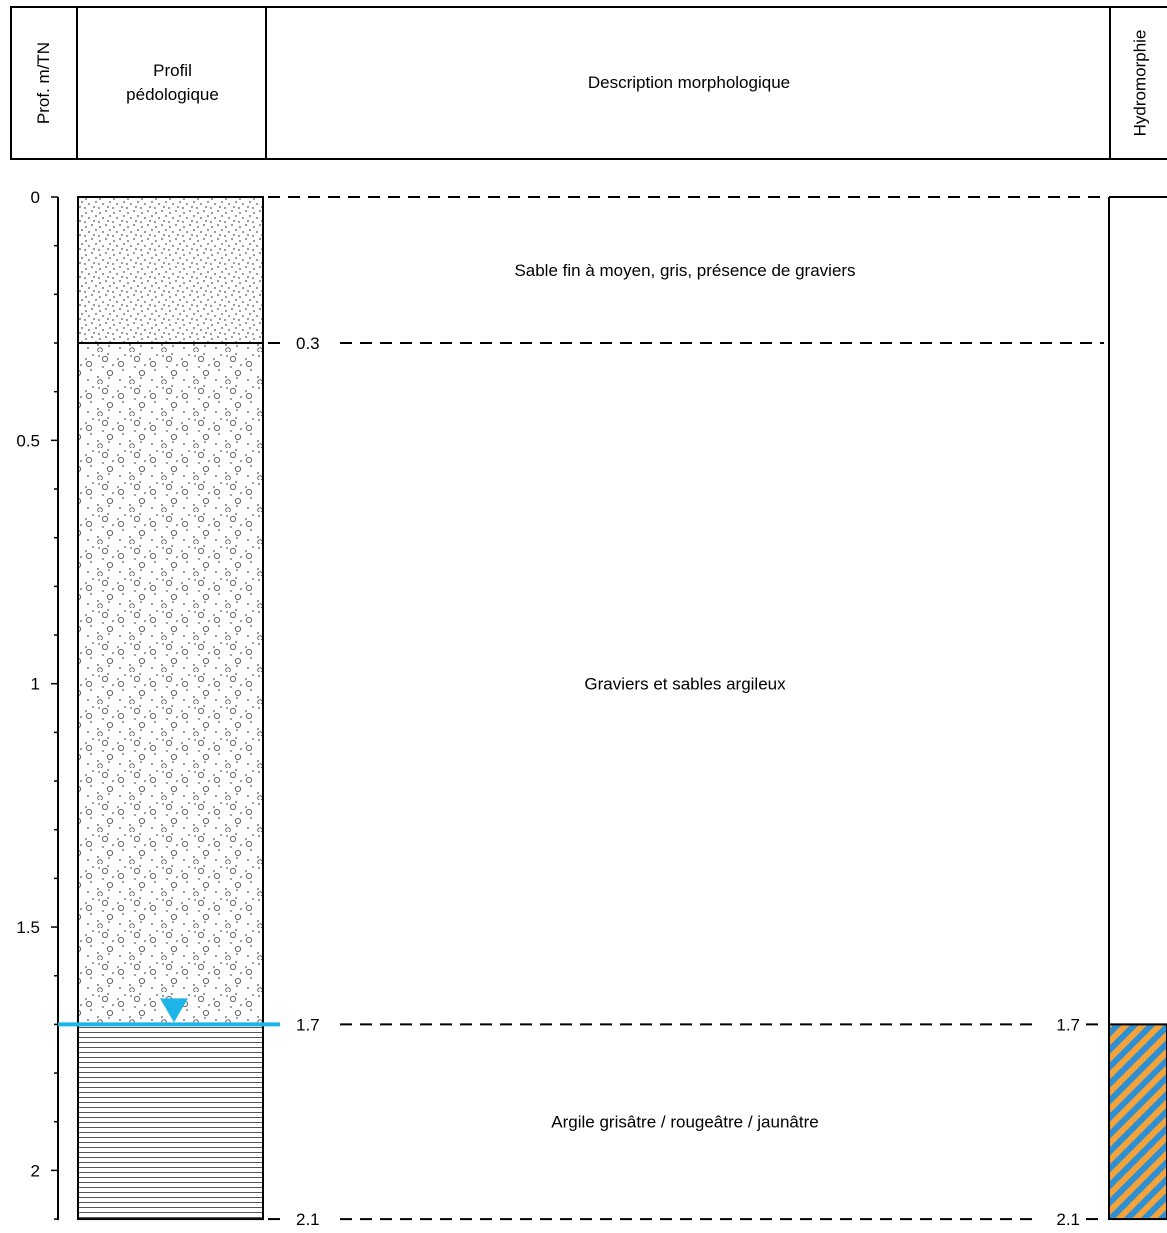 This screenshot has height=1233, width=1167. What do you see at coordinates (308, 1024) in the screenshot?
I see `boundary-depth-label: 1.7` at bounding box center [308, 1024].